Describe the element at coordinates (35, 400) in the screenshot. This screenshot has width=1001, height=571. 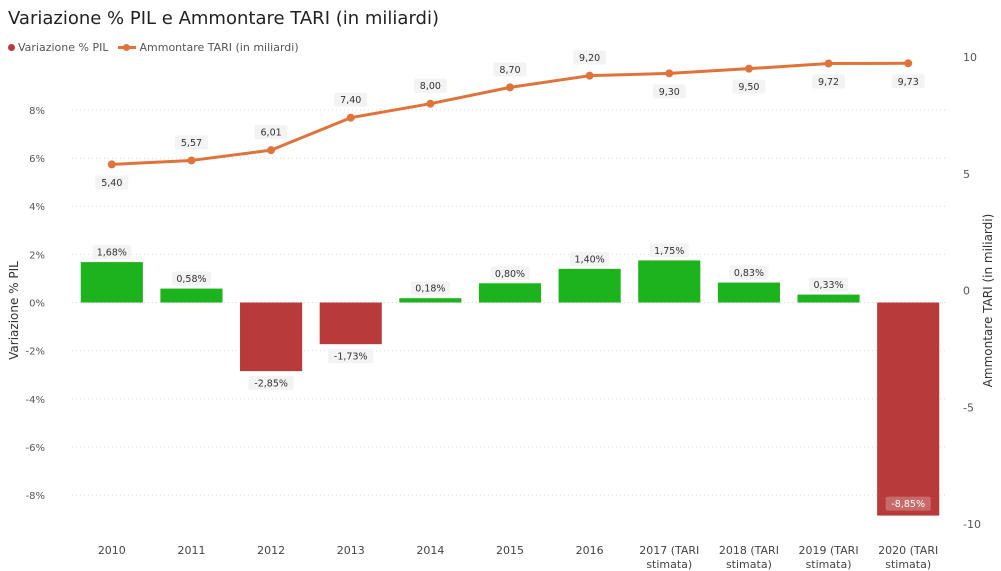
I see `y-left-tick-label: -4%` at that location.